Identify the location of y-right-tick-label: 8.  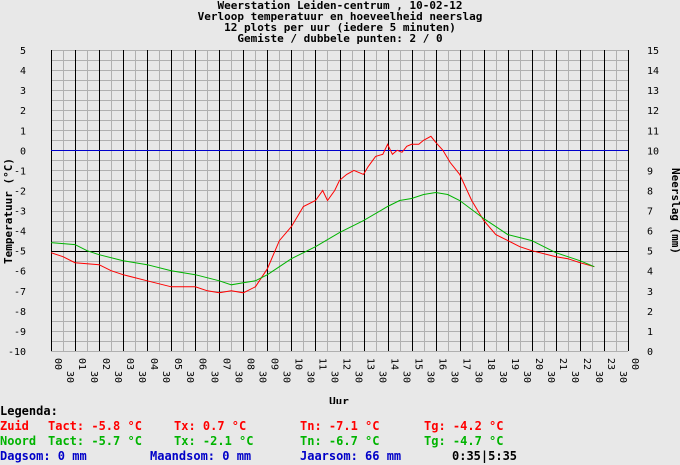
(650, 191).